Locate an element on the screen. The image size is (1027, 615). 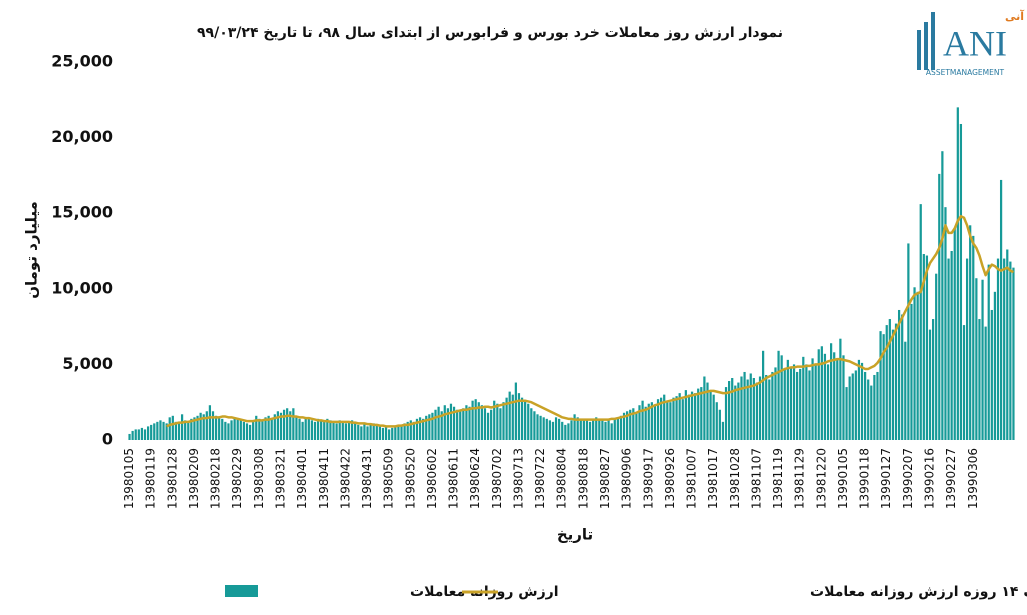
x-tick-label: 13981107 is located at coordinates (756, 478).